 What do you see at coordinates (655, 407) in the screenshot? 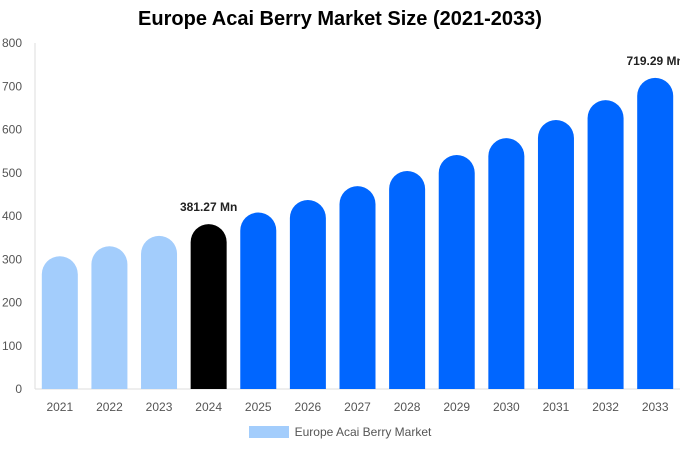
I see `x-tick-label: 2033` at bounding box center [655, 407].